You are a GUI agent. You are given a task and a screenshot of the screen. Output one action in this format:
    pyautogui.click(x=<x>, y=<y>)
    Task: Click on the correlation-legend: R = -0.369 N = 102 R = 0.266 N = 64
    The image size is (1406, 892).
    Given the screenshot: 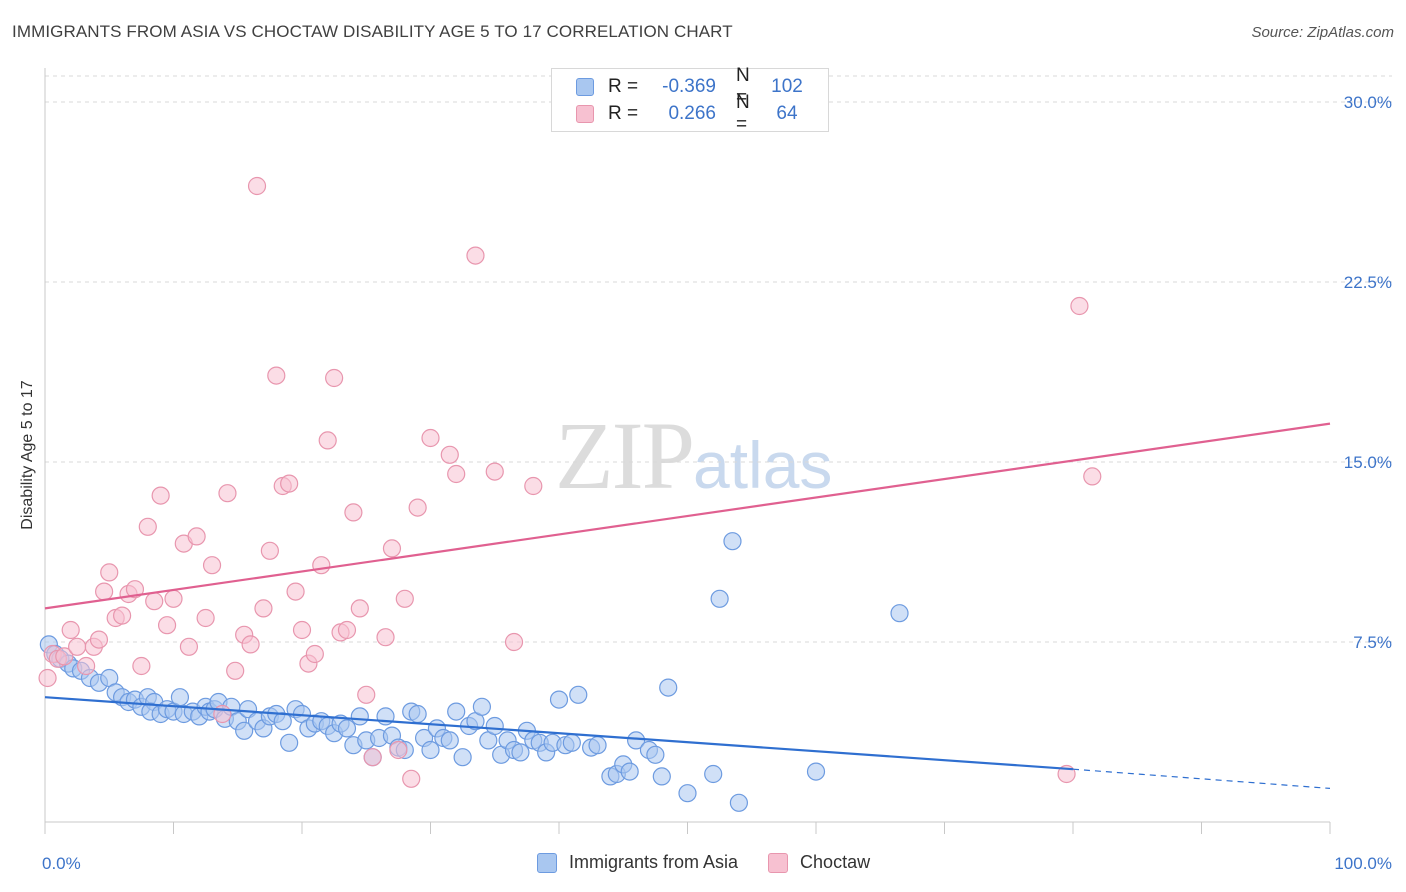 What is the action you would take?
    pyautogui.click(x=690, y=100)
    